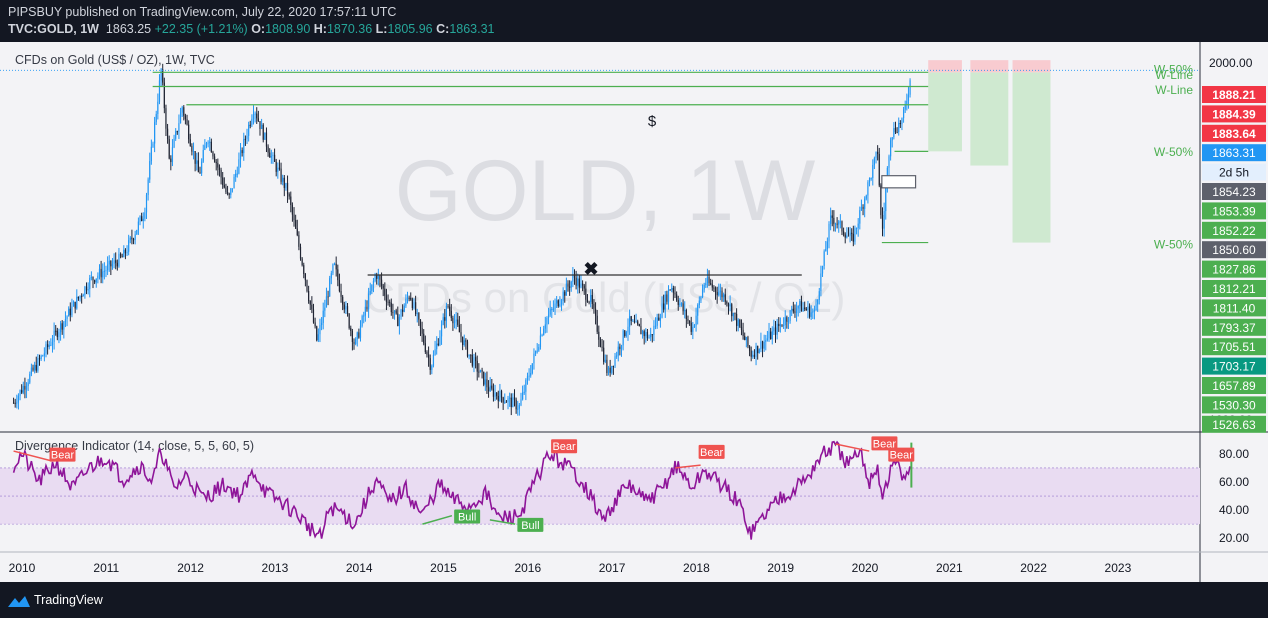 The height and width of the screenshot is (618, 1268). I want to click on price-axis-label: 1793.37, so click(1234, 328).